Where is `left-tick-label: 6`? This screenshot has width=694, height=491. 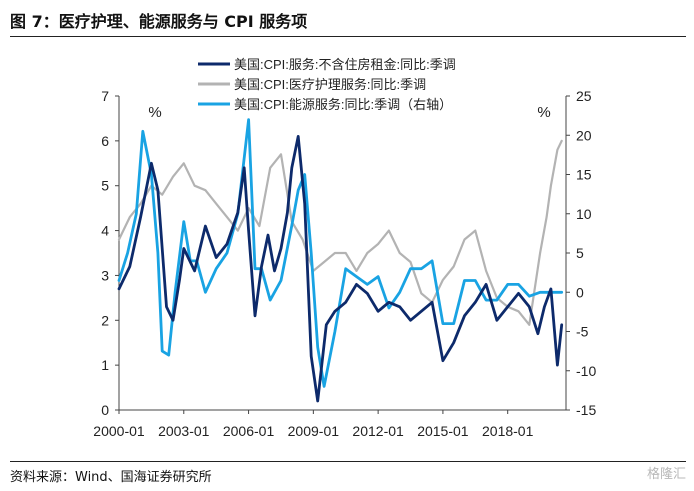
left-tick-label: 6 is located at coordinates (105, 141).